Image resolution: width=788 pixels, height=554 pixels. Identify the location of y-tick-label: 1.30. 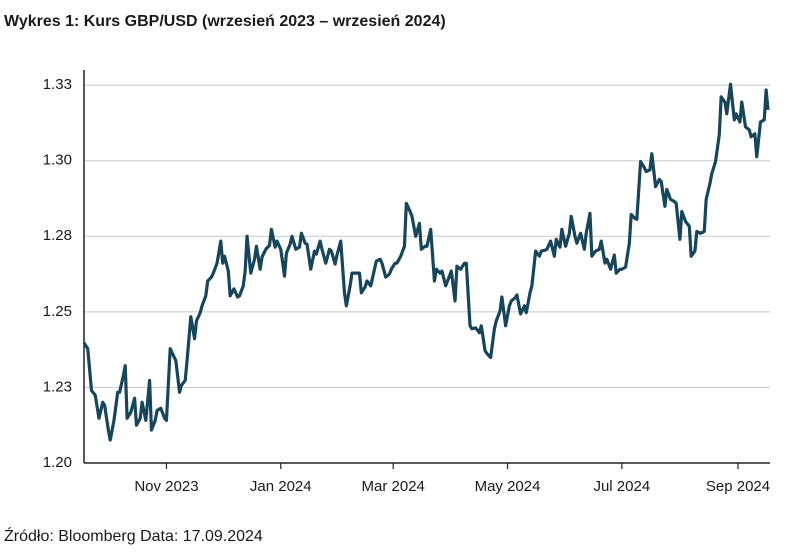
(57, 160).